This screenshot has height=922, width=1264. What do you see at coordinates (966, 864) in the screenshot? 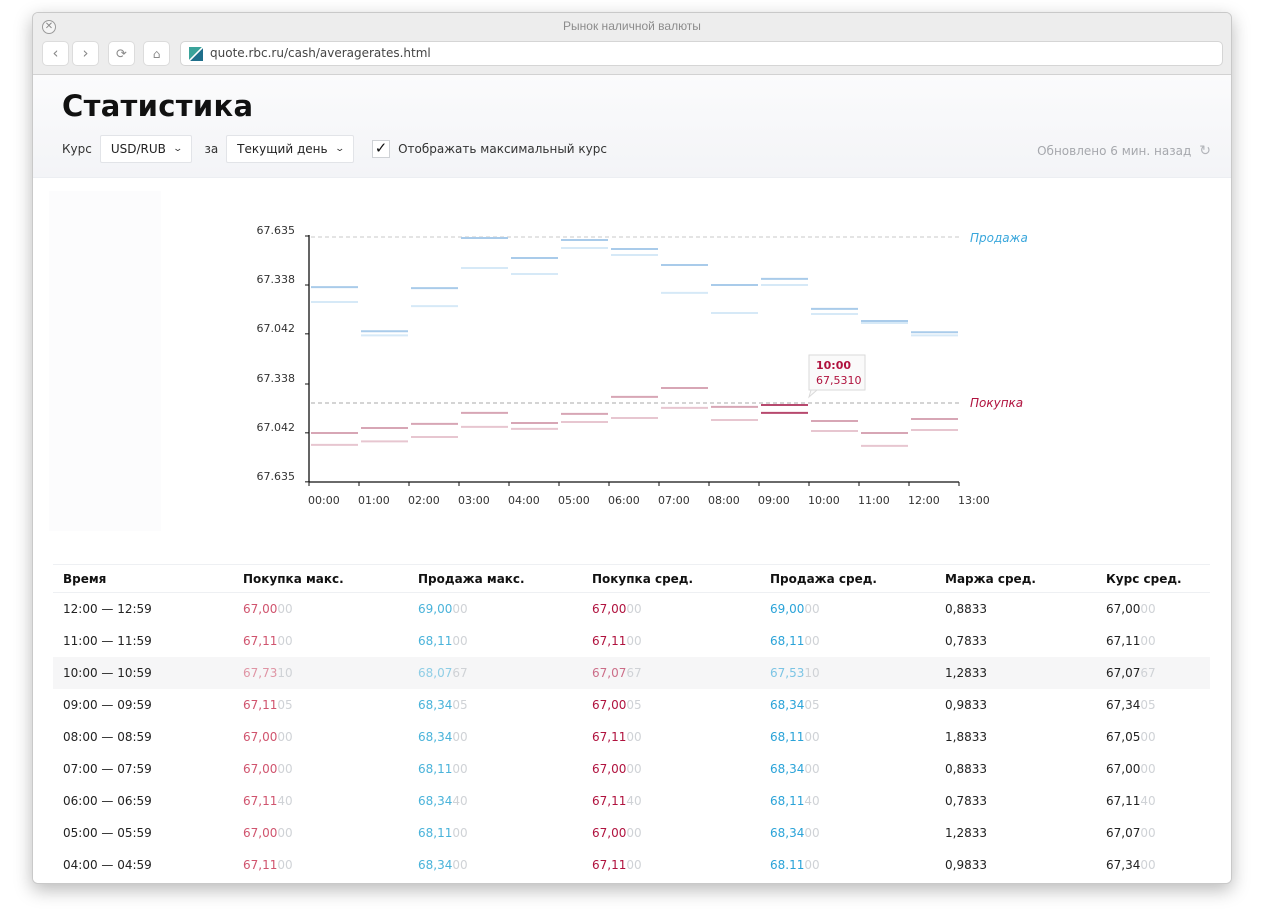
I see `value-main: 0,9833` at bounding box center [966, 864].